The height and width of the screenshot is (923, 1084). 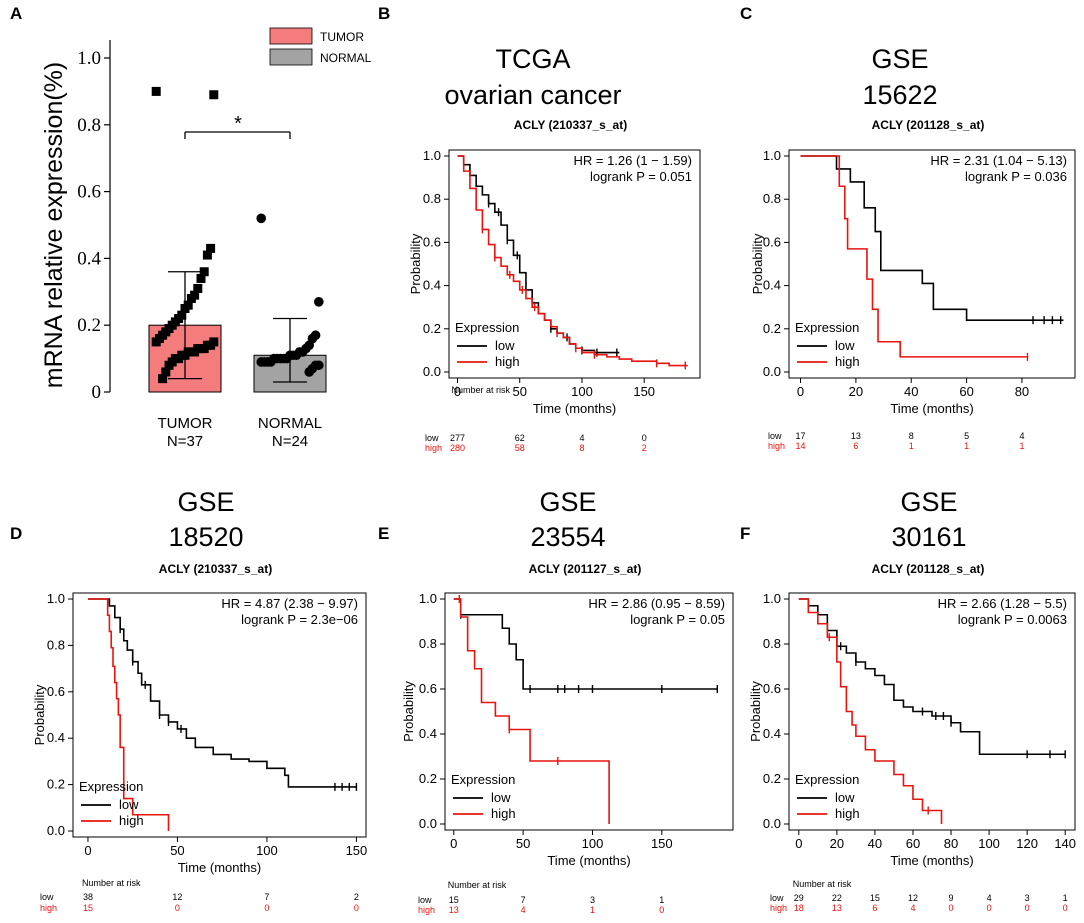 I want to click on panel-label: D, so click(x=16, y=533).